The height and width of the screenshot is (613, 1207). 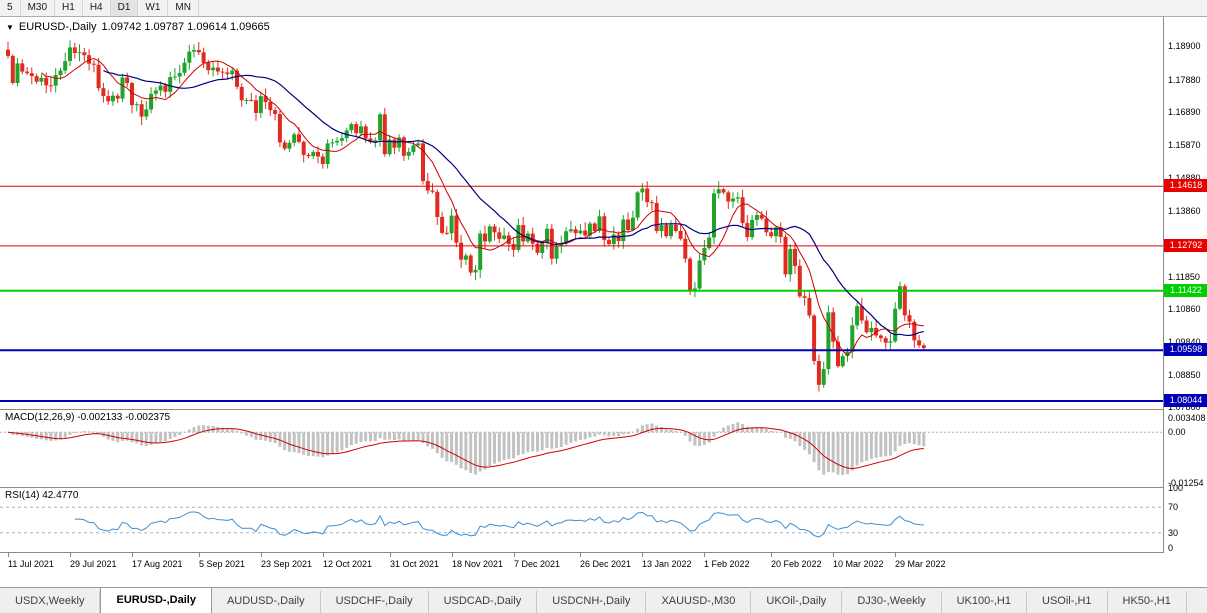 I want to click on date-axis-label: 23 Sep 2021, so click(x=287, y=564).